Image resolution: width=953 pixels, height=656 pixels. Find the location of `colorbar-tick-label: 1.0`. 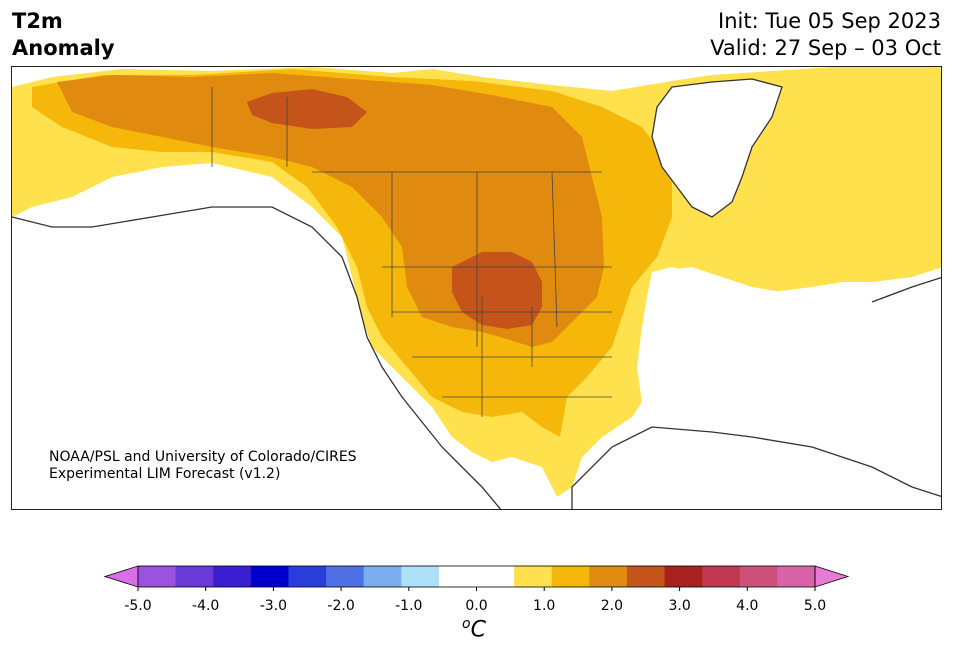

colorbar-tick-label: 1.0 is located at coordinates (544, 606).